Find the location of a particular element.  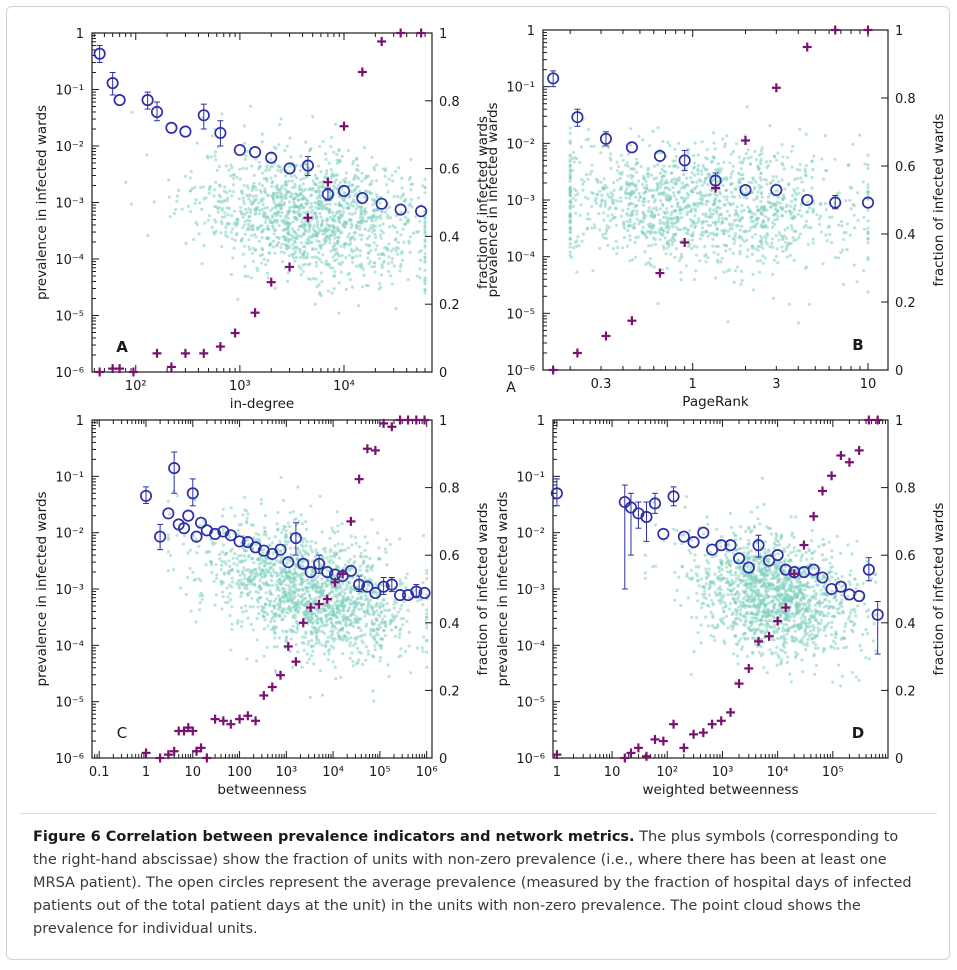

y-tick-label: 10⁻⁶ is located at coordinates (520, 371).